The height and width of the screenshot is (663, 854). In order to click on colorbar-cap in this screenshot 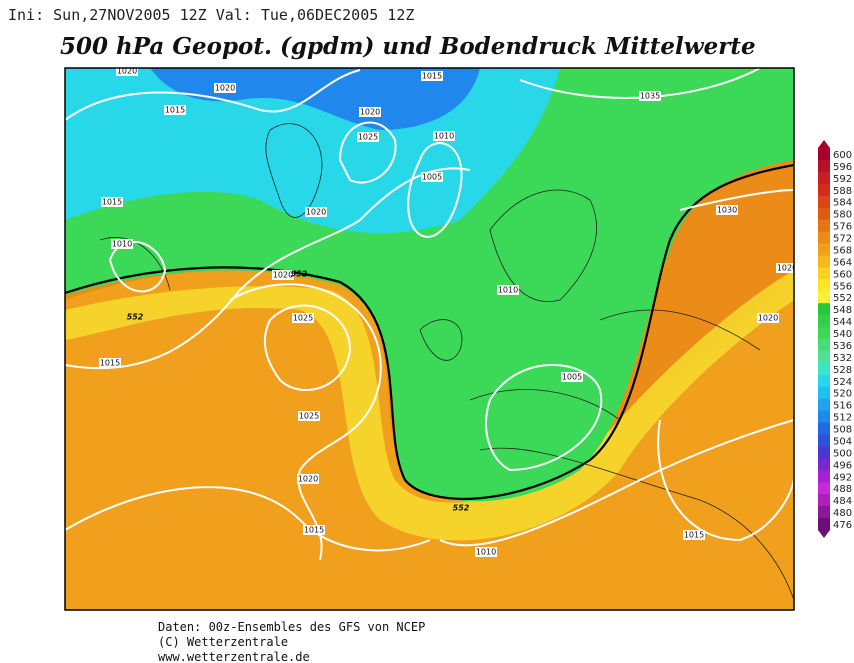, I will do `click(824, 534)`.